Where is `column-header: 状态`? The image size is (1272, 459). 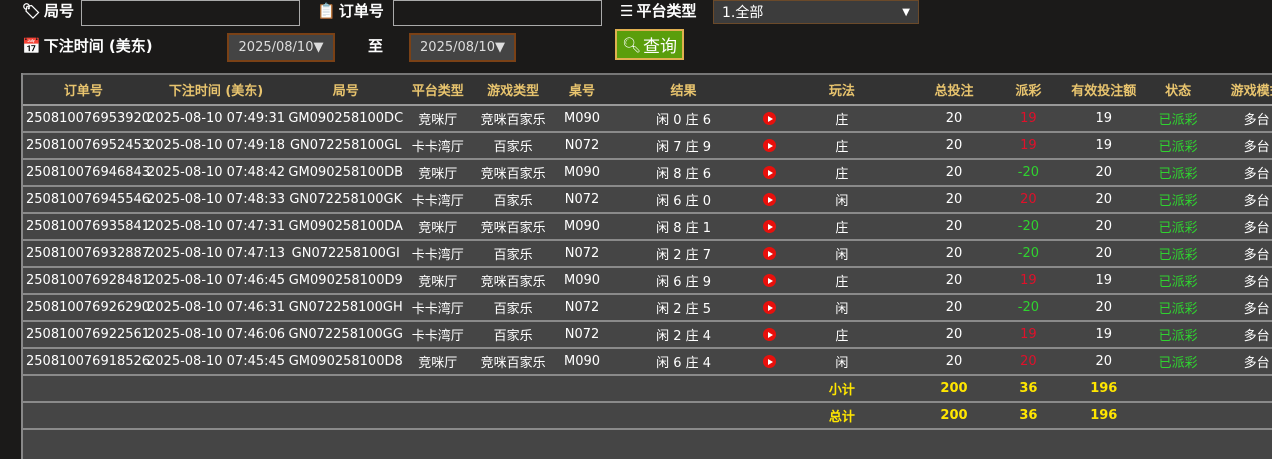
column-header: 状态 is located at coordinates (1178, 89).